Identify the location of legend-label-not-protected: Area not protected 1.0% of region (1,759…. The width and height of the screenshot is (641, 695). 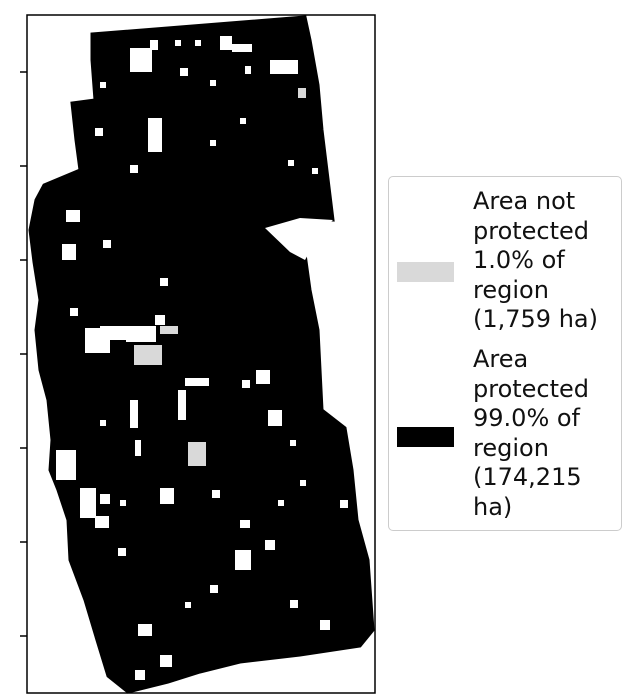
(546, 261).